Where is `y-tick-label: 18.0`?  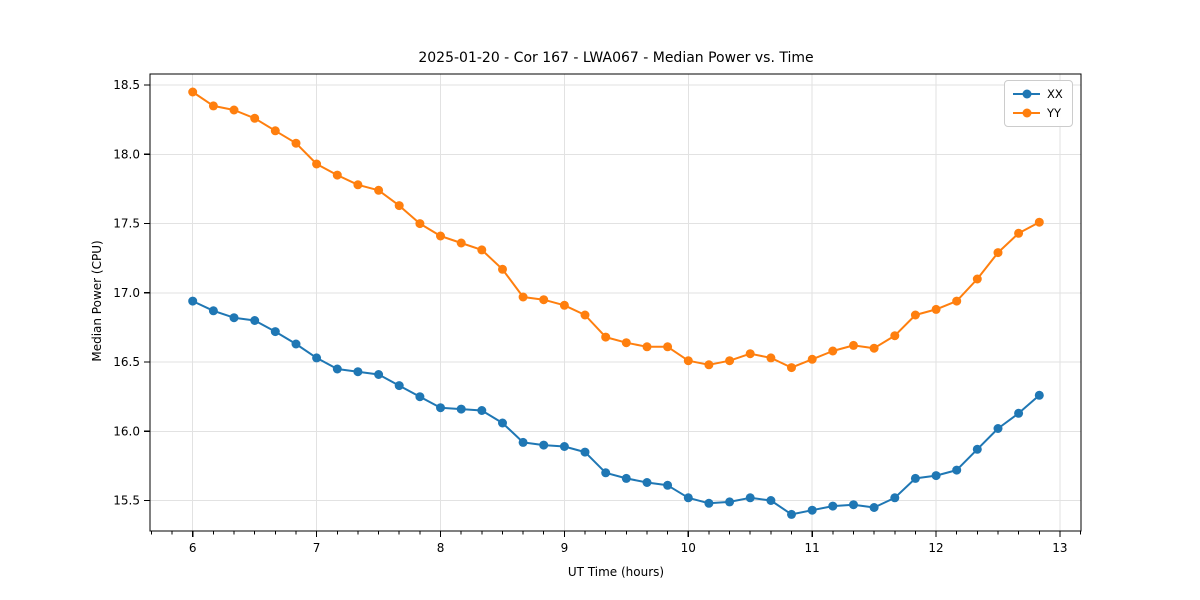 y-tick-label: 18.0 is located at coordinates (126, 154).